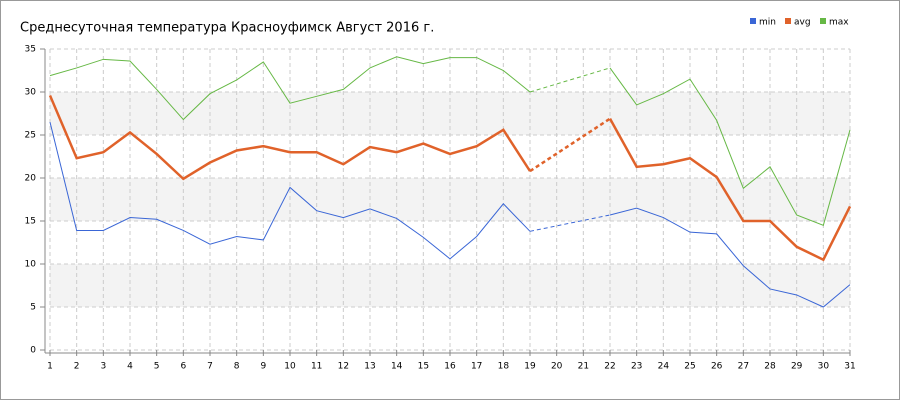 The height and width of the screenshot is (404, 900). I want to click on band, so click(450, 285).